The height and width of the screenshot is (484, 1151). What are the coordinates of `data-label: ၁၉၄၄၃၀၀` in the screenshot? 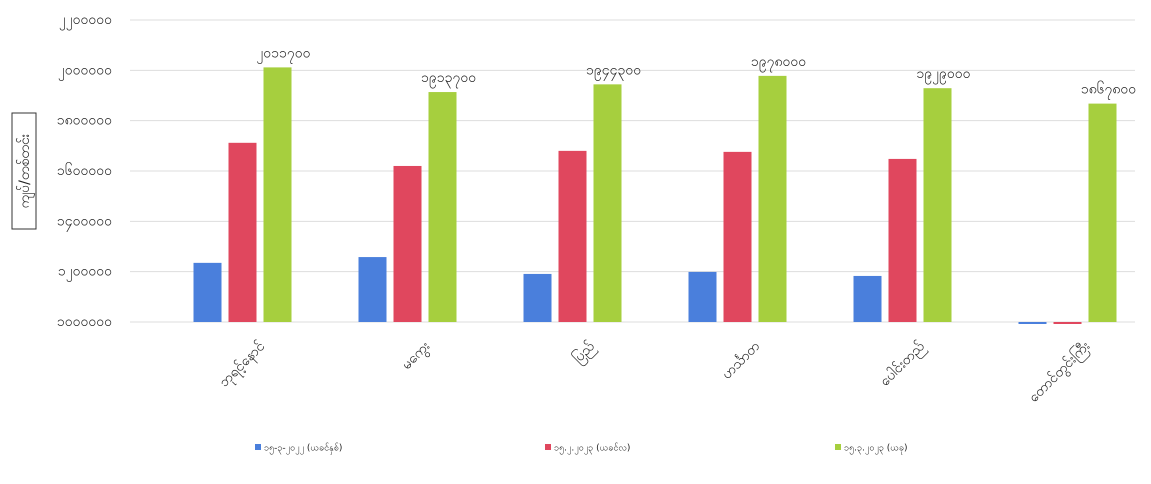 It's located at (613, 71).